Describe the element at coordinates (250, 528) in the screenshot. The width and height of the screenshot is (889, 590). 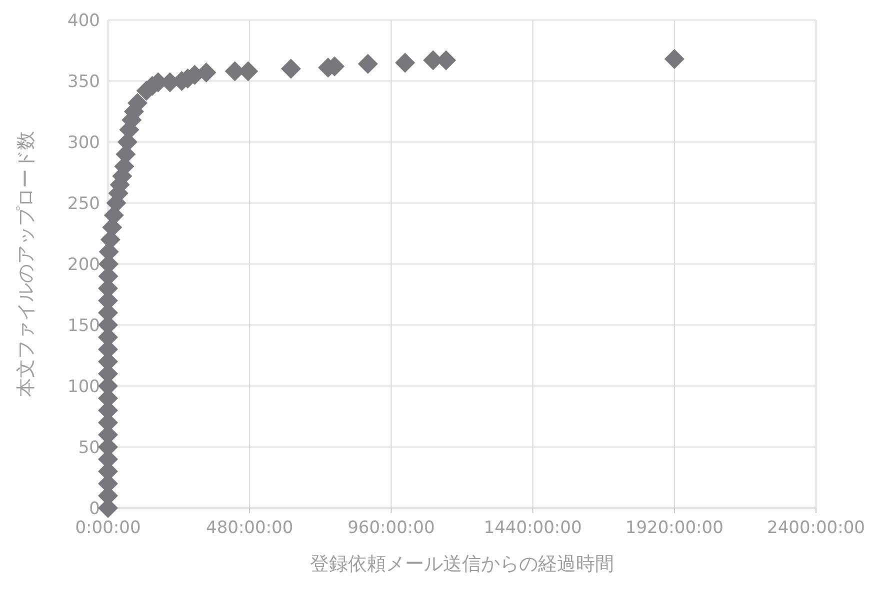
I see `x-tick-label: 480:00:00` at that location.